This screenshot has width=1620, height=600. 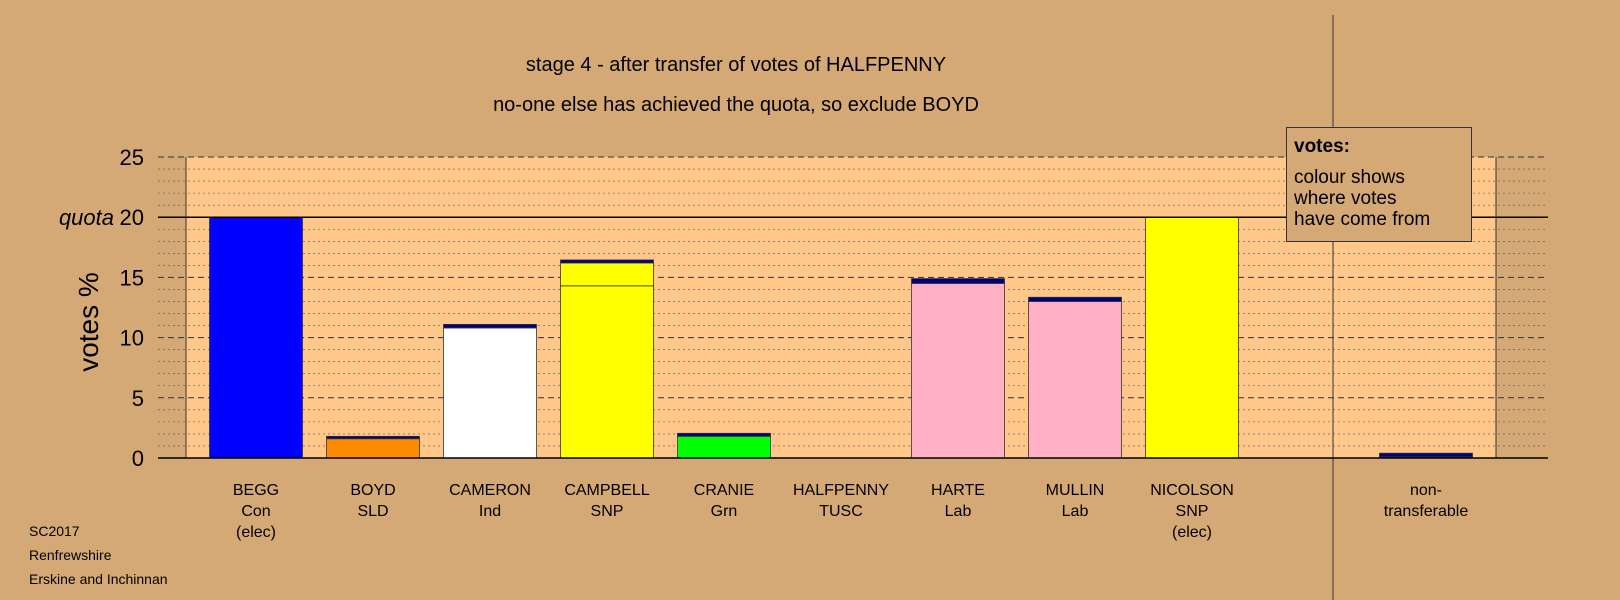 I want to click on x-tick-label: Ind, so click(x=490, y=511).